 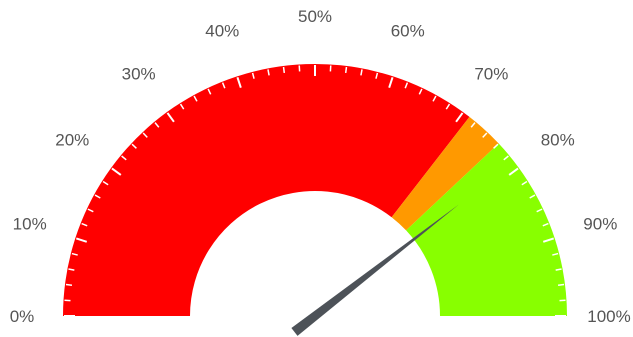 I want to click on tick-label-1: 10%, so click(x=30, y=223).